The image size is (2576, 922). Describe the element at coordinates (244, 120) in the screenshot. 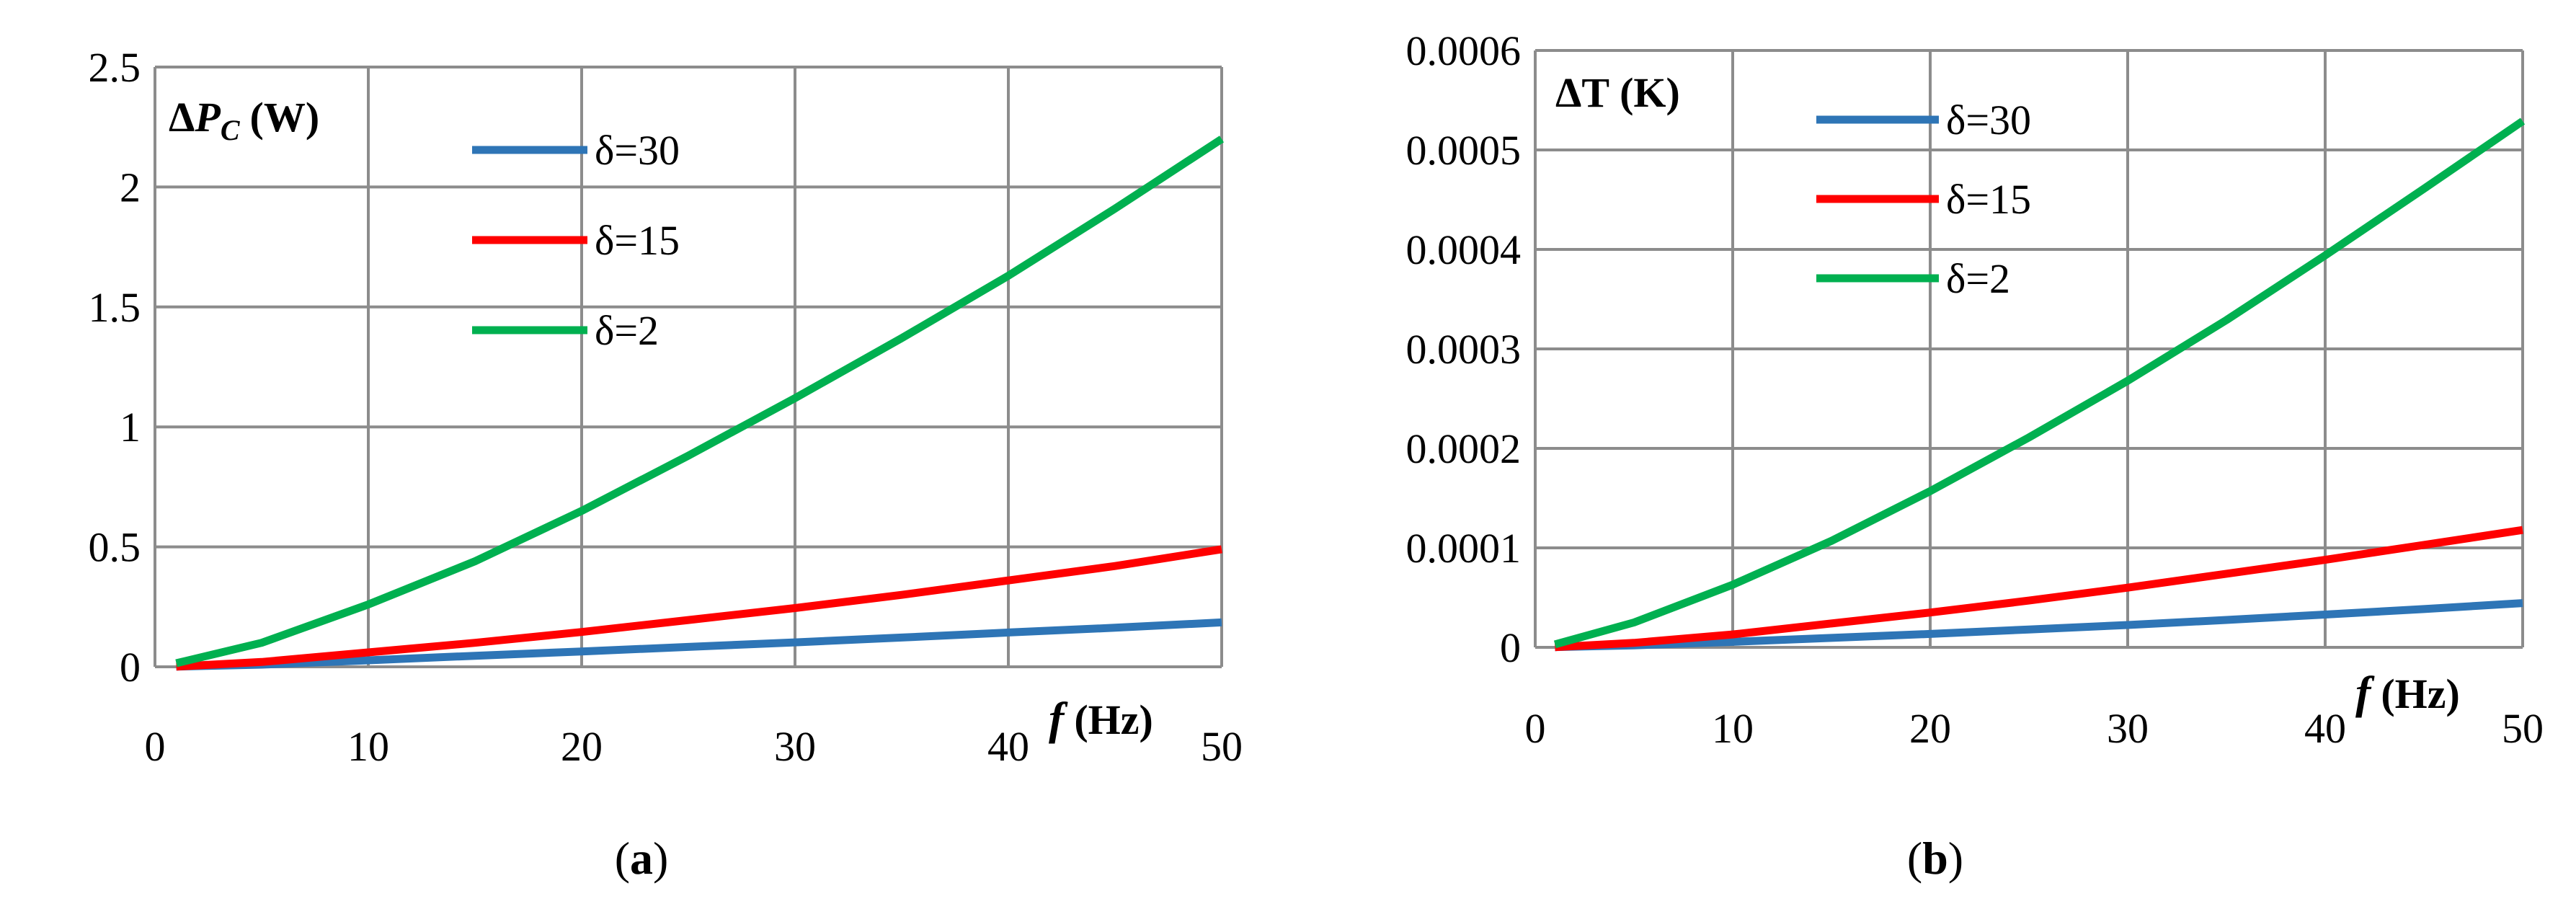

I see `y-axis-label: ΔPC (W)` at that location.